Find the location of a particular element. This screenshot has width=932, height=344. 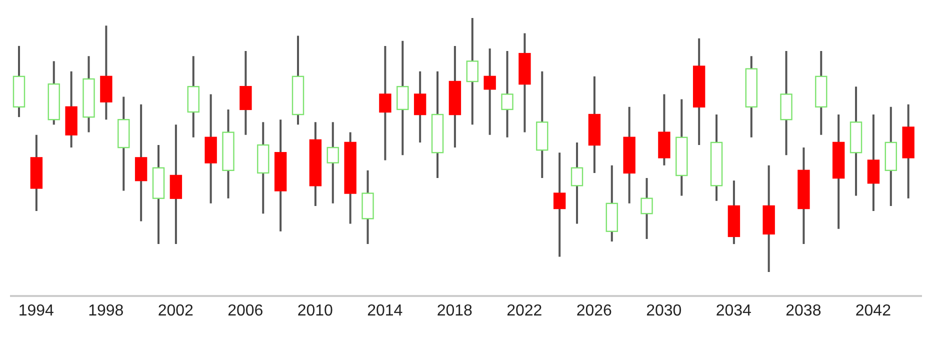

x-tick-label: 1998 is located at coordinates (106, 311).